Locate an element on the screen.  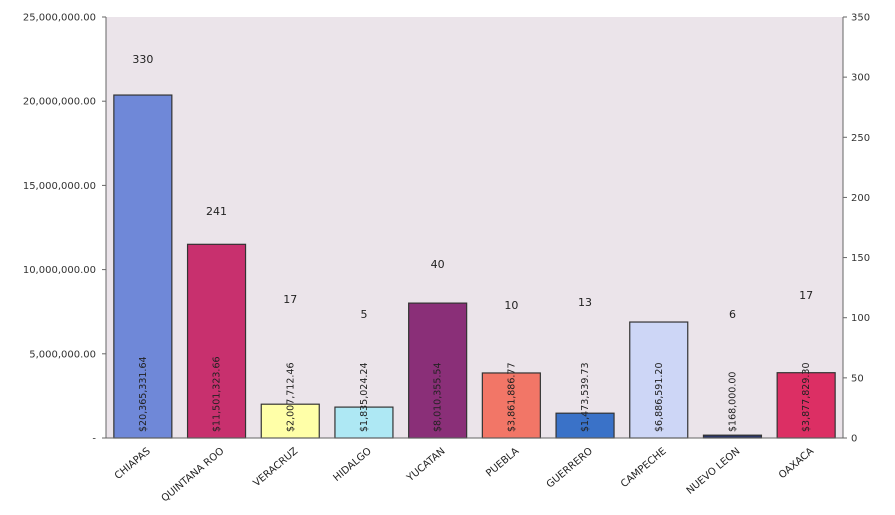
left-axis-tick-label: 10,000,000.00 is located at coordinates (59, 270).